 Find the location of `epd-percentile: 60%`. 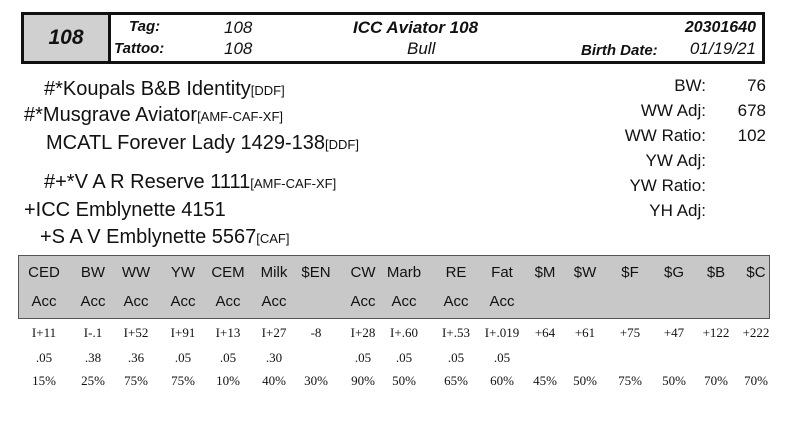

epd-percentile: 60% is located at coordinates (502, 380).